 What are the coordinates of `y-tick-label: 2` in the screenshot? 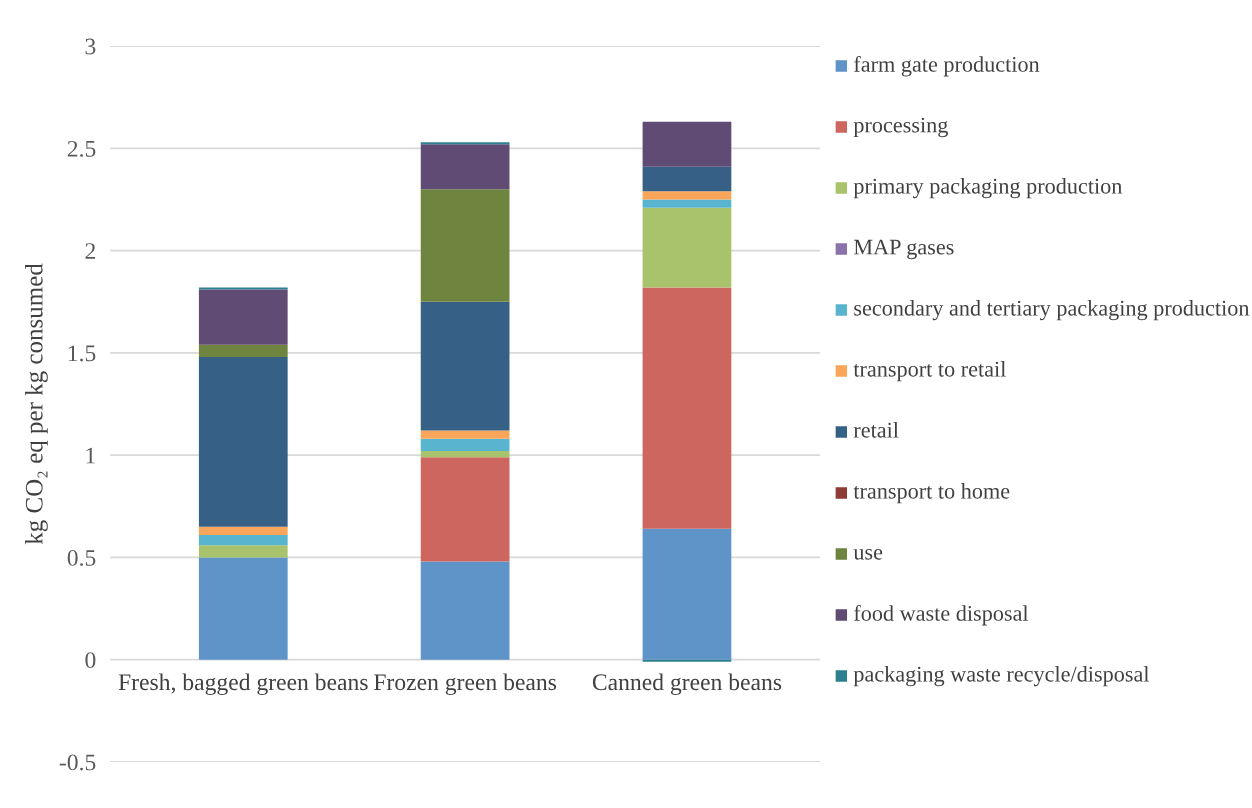 It's located at (90, 251).